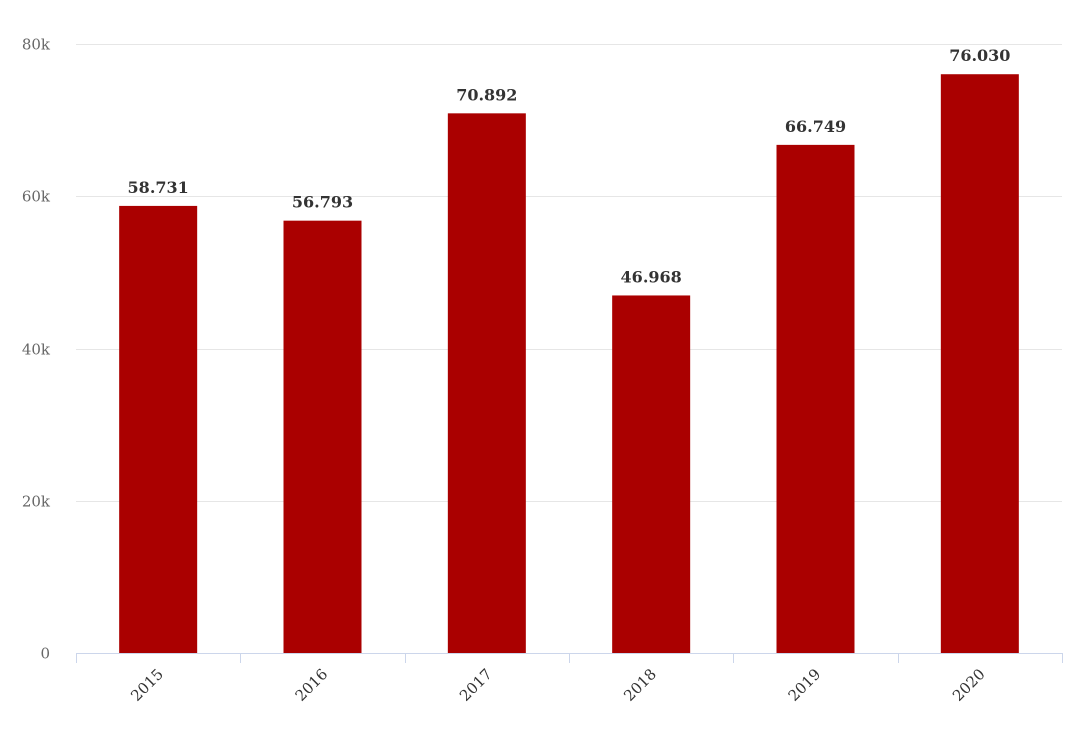 This screenshot has height=748, width=1077. I want to click on bar-2020, so click(979, 364).